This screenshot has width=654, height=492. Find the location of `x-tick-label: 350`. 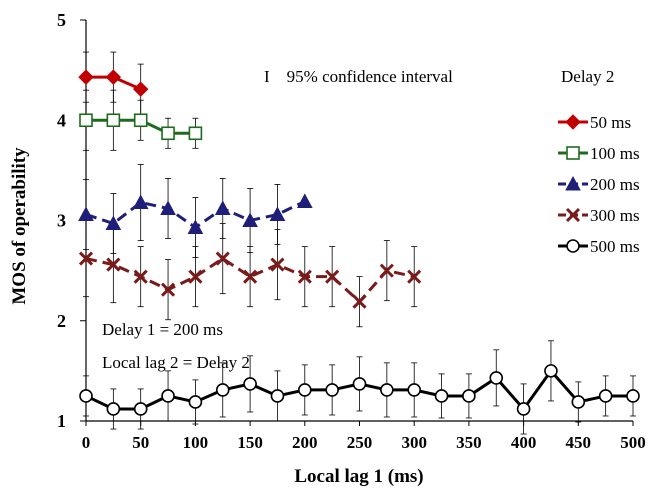

x-tick-label: 350 is located at coordinates (469, 442).